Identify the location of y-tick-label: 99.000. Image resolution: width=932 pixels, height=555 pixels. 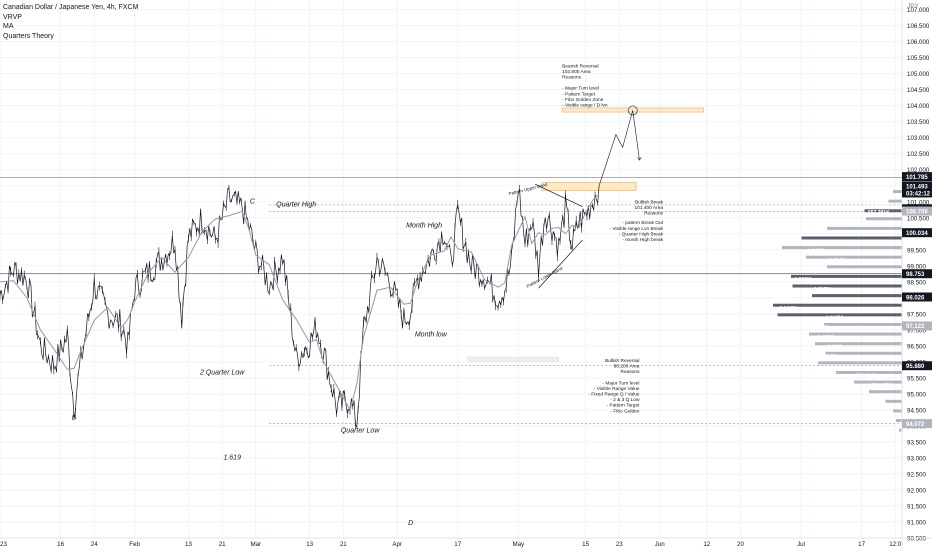
(916, 266).